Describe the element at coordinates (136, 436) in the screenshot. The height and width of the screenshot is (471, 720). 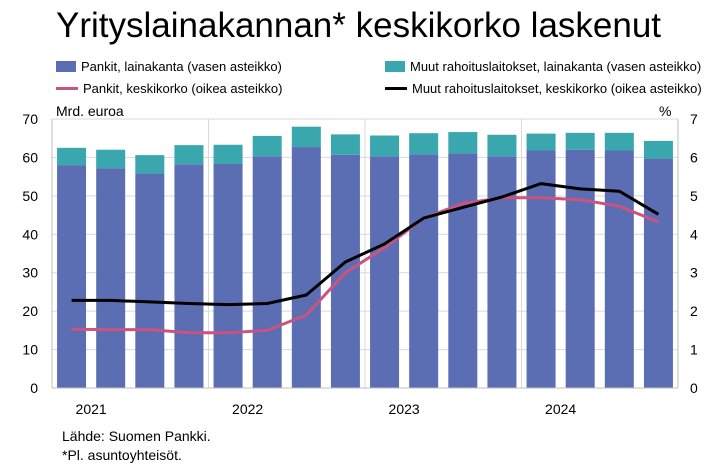
I see `source-note: Lähde: Suomen Pankki.` at that location.